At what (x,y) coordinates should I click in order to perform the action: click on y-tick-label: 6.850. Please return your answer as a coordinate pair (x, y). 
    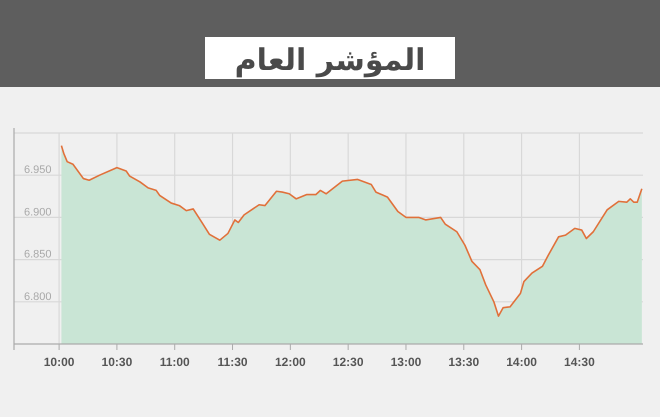
    Looking at the image, I should click on (38, 254).